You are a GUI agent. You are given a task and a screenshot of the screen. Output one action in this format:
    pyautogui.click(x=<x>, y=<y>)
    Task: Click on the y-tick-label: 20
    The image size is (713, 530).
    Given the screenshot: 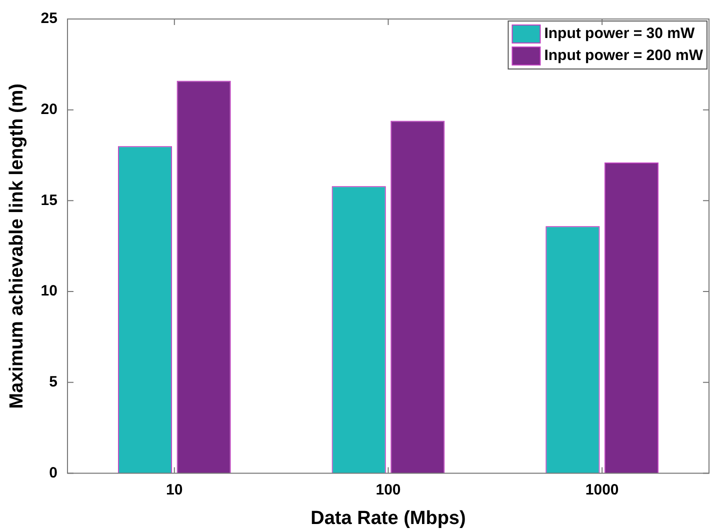 What is the action you would take?
    pyautogui.click(x=49, y=109)
    